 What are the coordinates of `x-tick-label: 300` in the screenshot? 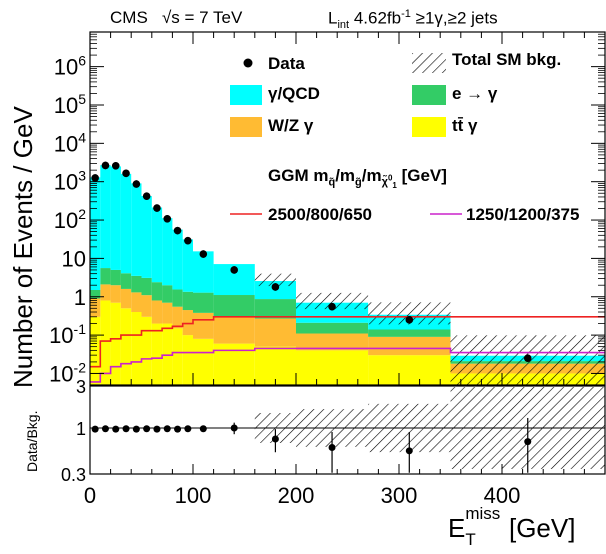 It's located at (399, 495).